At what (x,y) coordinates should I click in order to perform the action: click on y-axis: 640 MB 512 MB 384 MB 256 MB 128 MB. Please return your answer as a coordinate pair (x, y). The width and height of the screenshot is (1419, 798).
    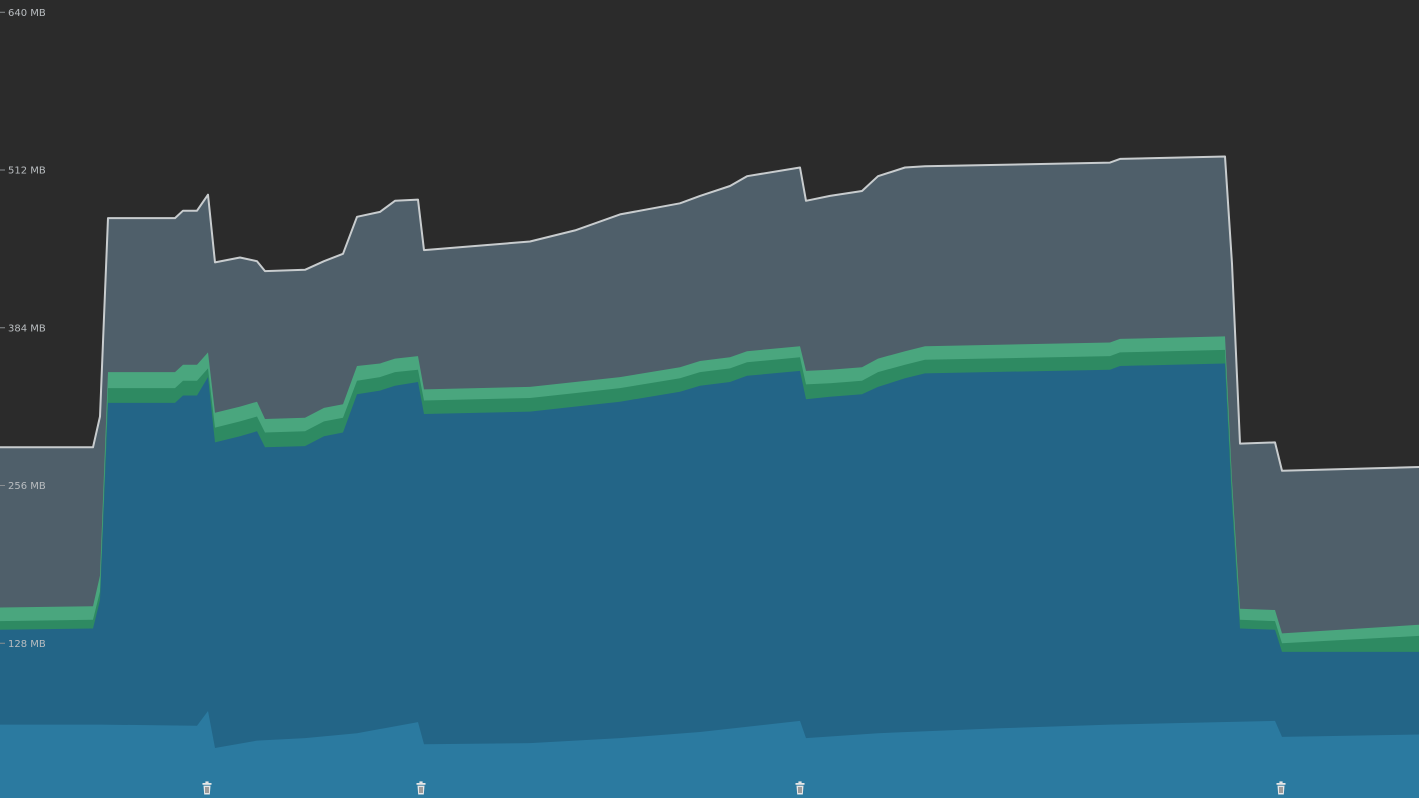
    Looking at the image, I should click on (23, 329).